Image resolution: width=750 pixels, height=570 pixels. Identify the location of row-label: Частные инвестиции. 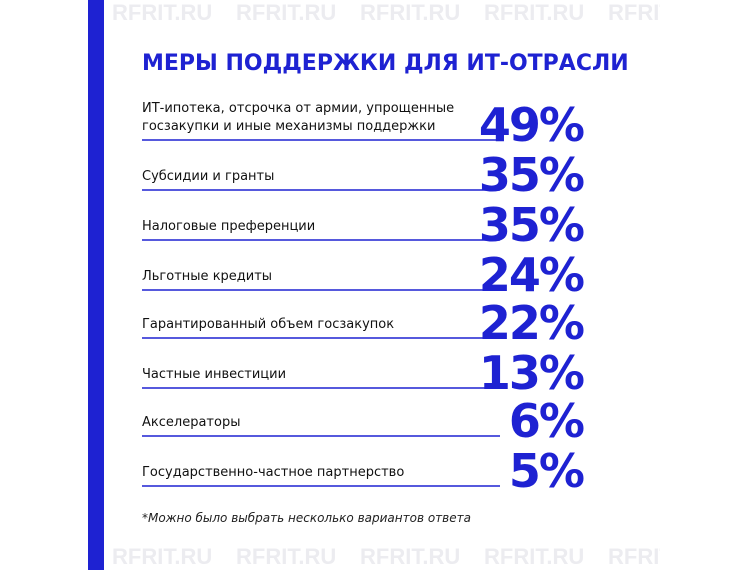
(214, 374).